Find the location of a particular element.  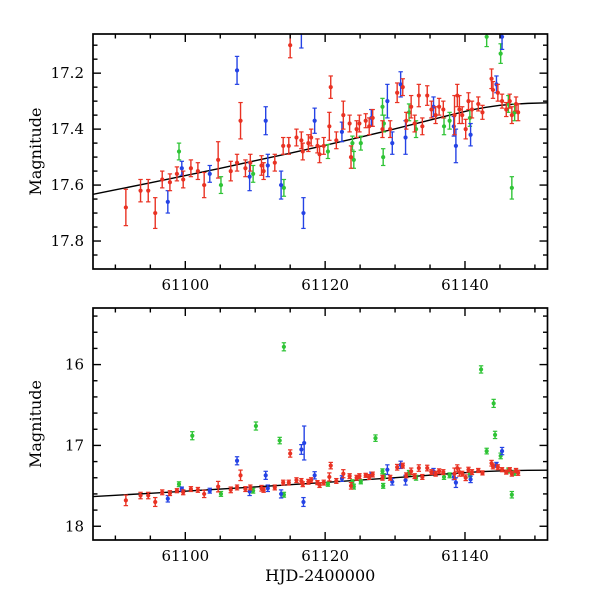

y-tick-label: 17.6 is located at coordinates (67, 185).